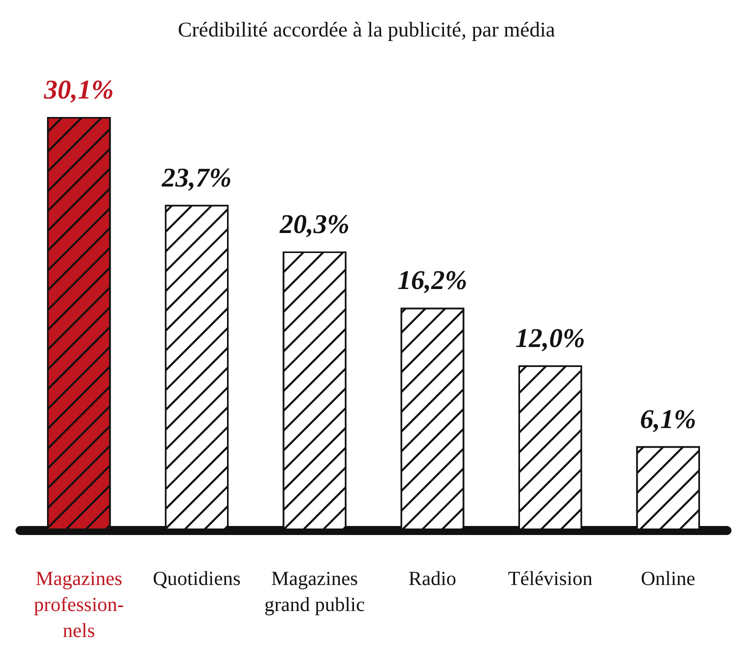 The image size is (733, 645). What do you see at coordinates (78, 89) in the screenshot?
I see `data-label: 30,1%` at bounding box center [78, 89].